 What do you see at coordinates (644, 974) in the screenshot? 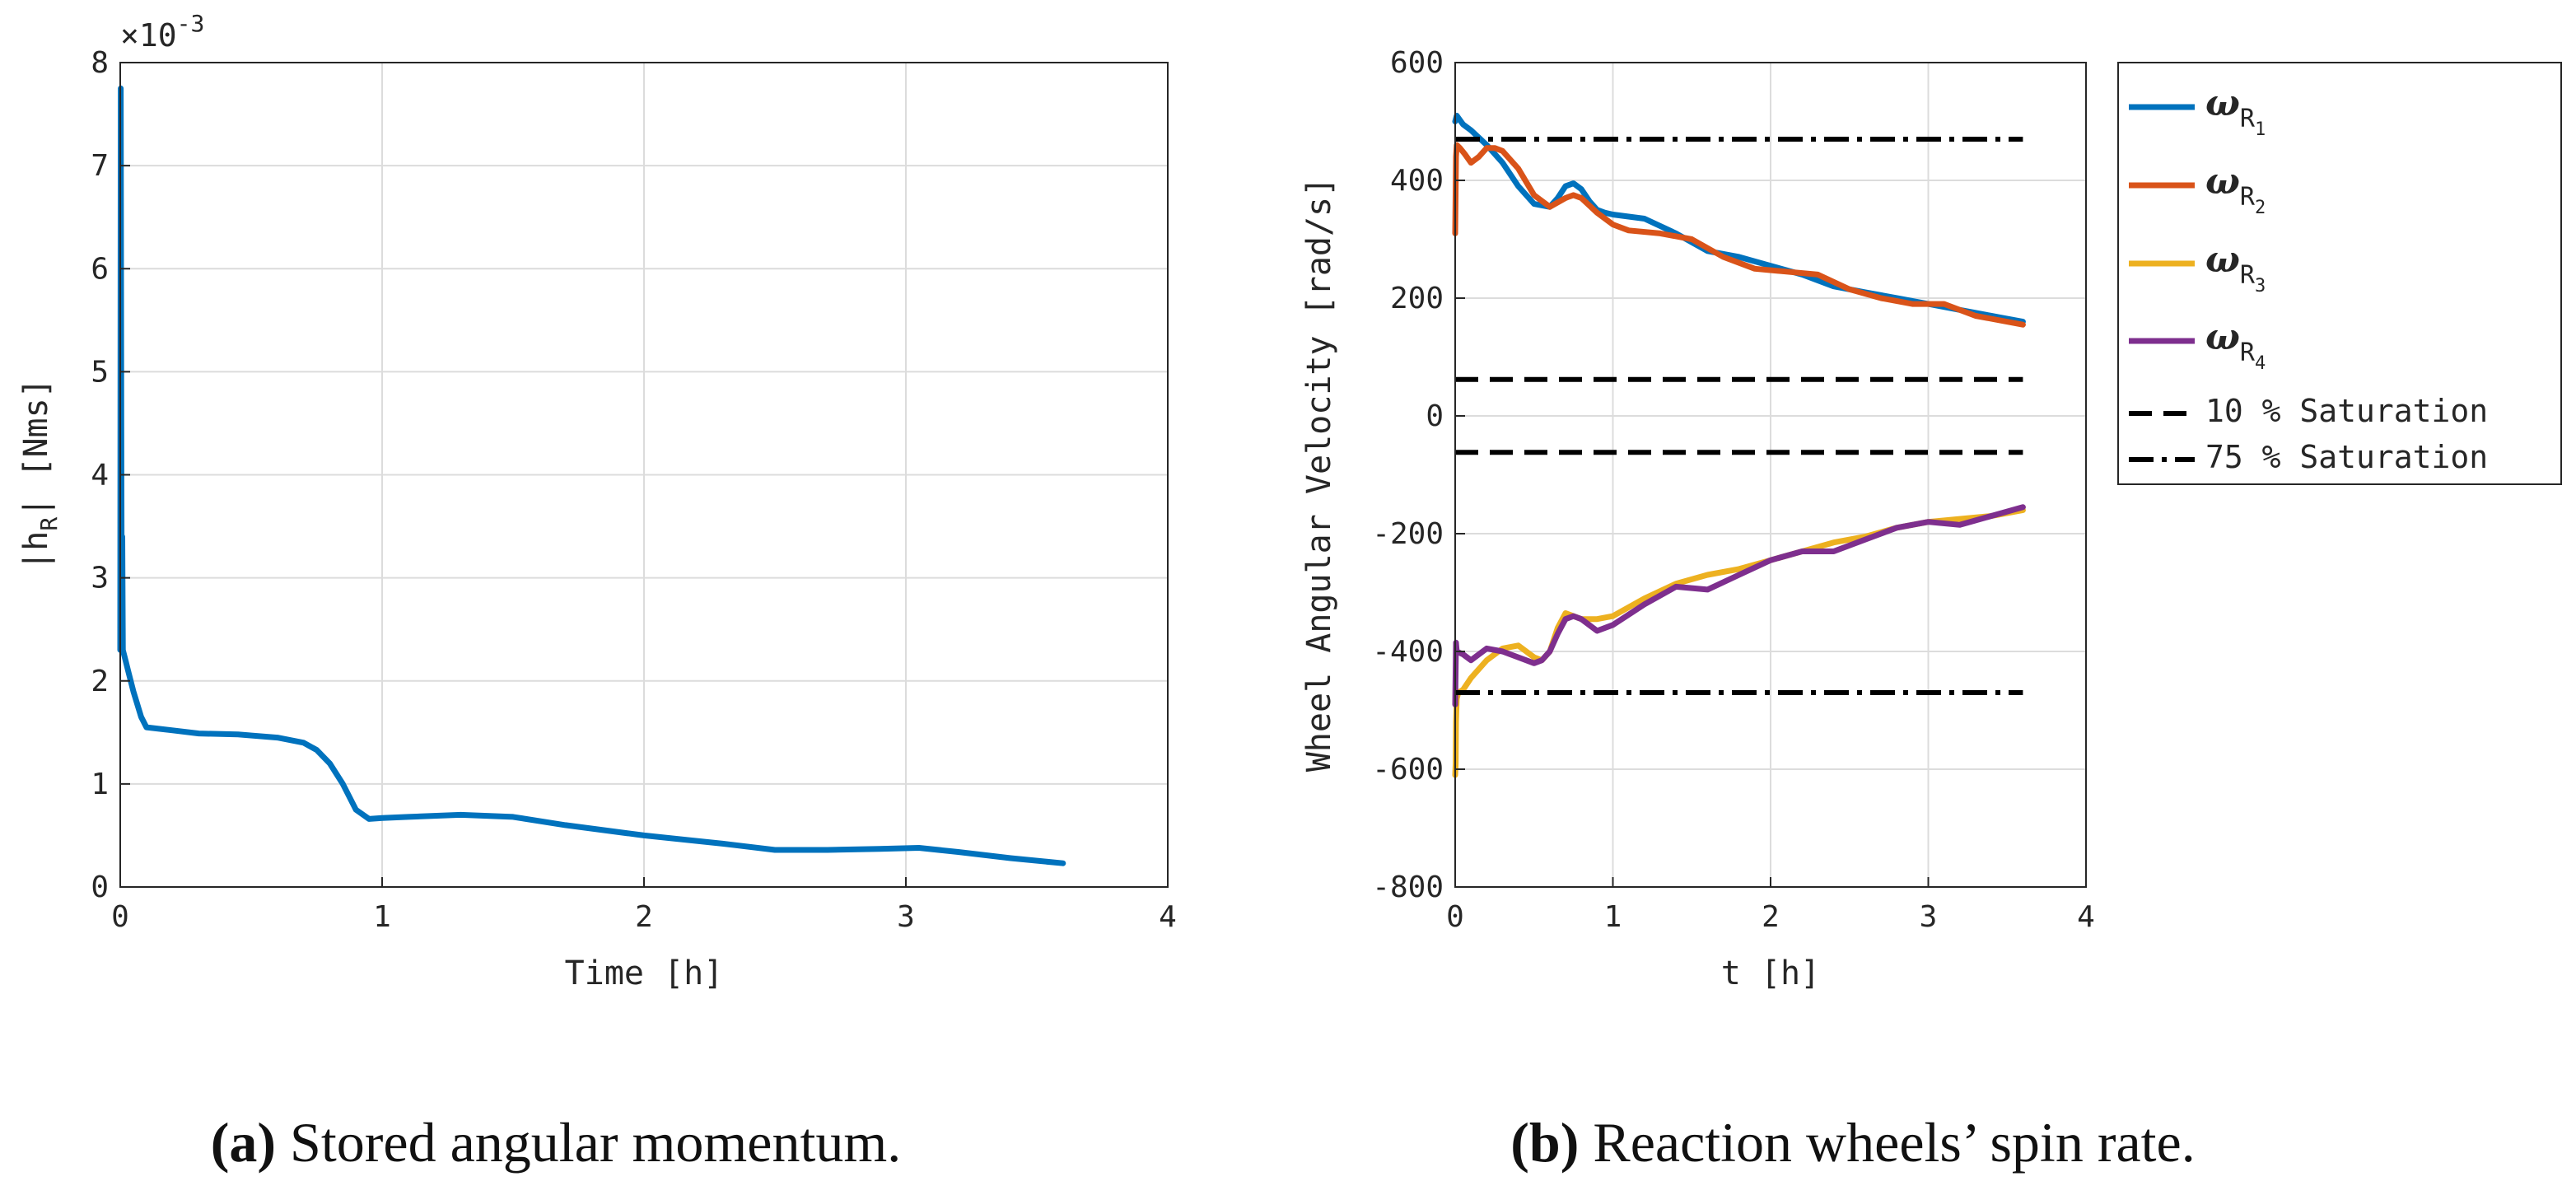
I see `chart-a-xlabel: Time [h]` at bounding box center [644, 974].